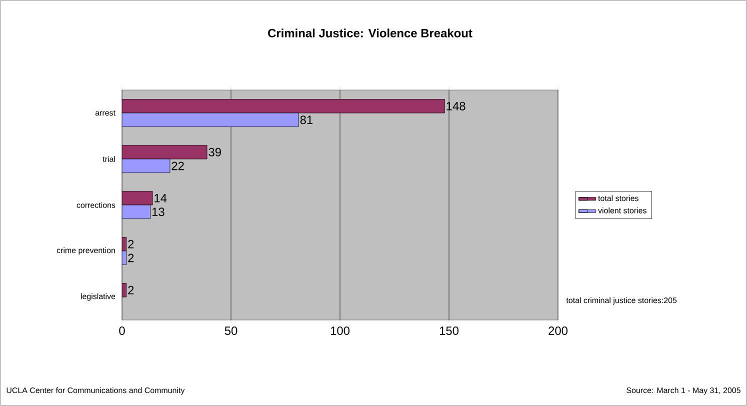 This screenshot has height=406, width=747. What do you see at coordinates (370, 33) in the screenshot?
I see `chart-title: Criminal Justice: Violence Breakout` at bounding box center [370, 33].